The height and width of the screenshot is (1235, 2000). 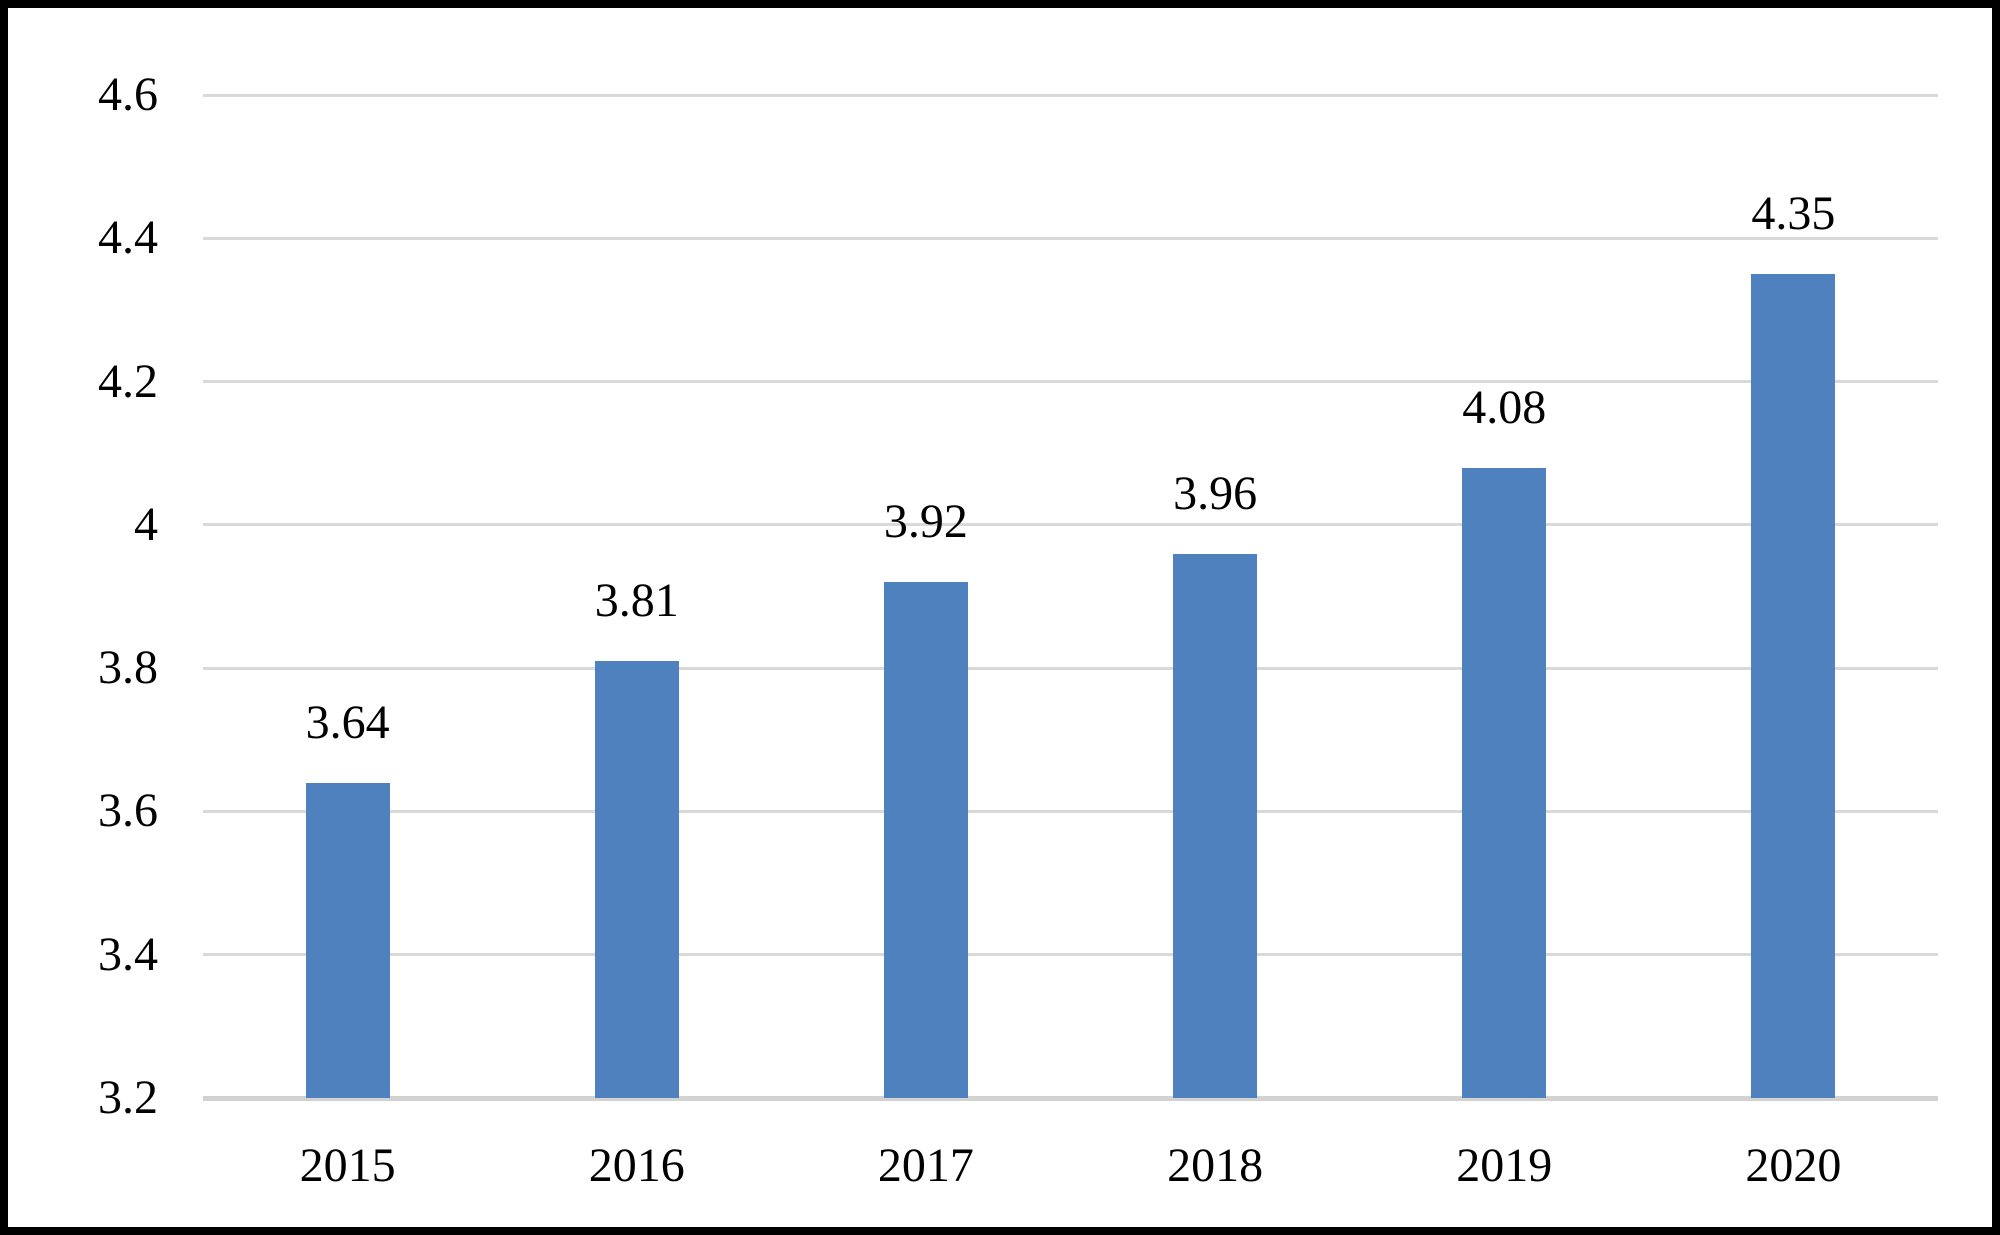 I want to click on x-axis-category-label-2017: 2017, so click(x=925, y=1165).